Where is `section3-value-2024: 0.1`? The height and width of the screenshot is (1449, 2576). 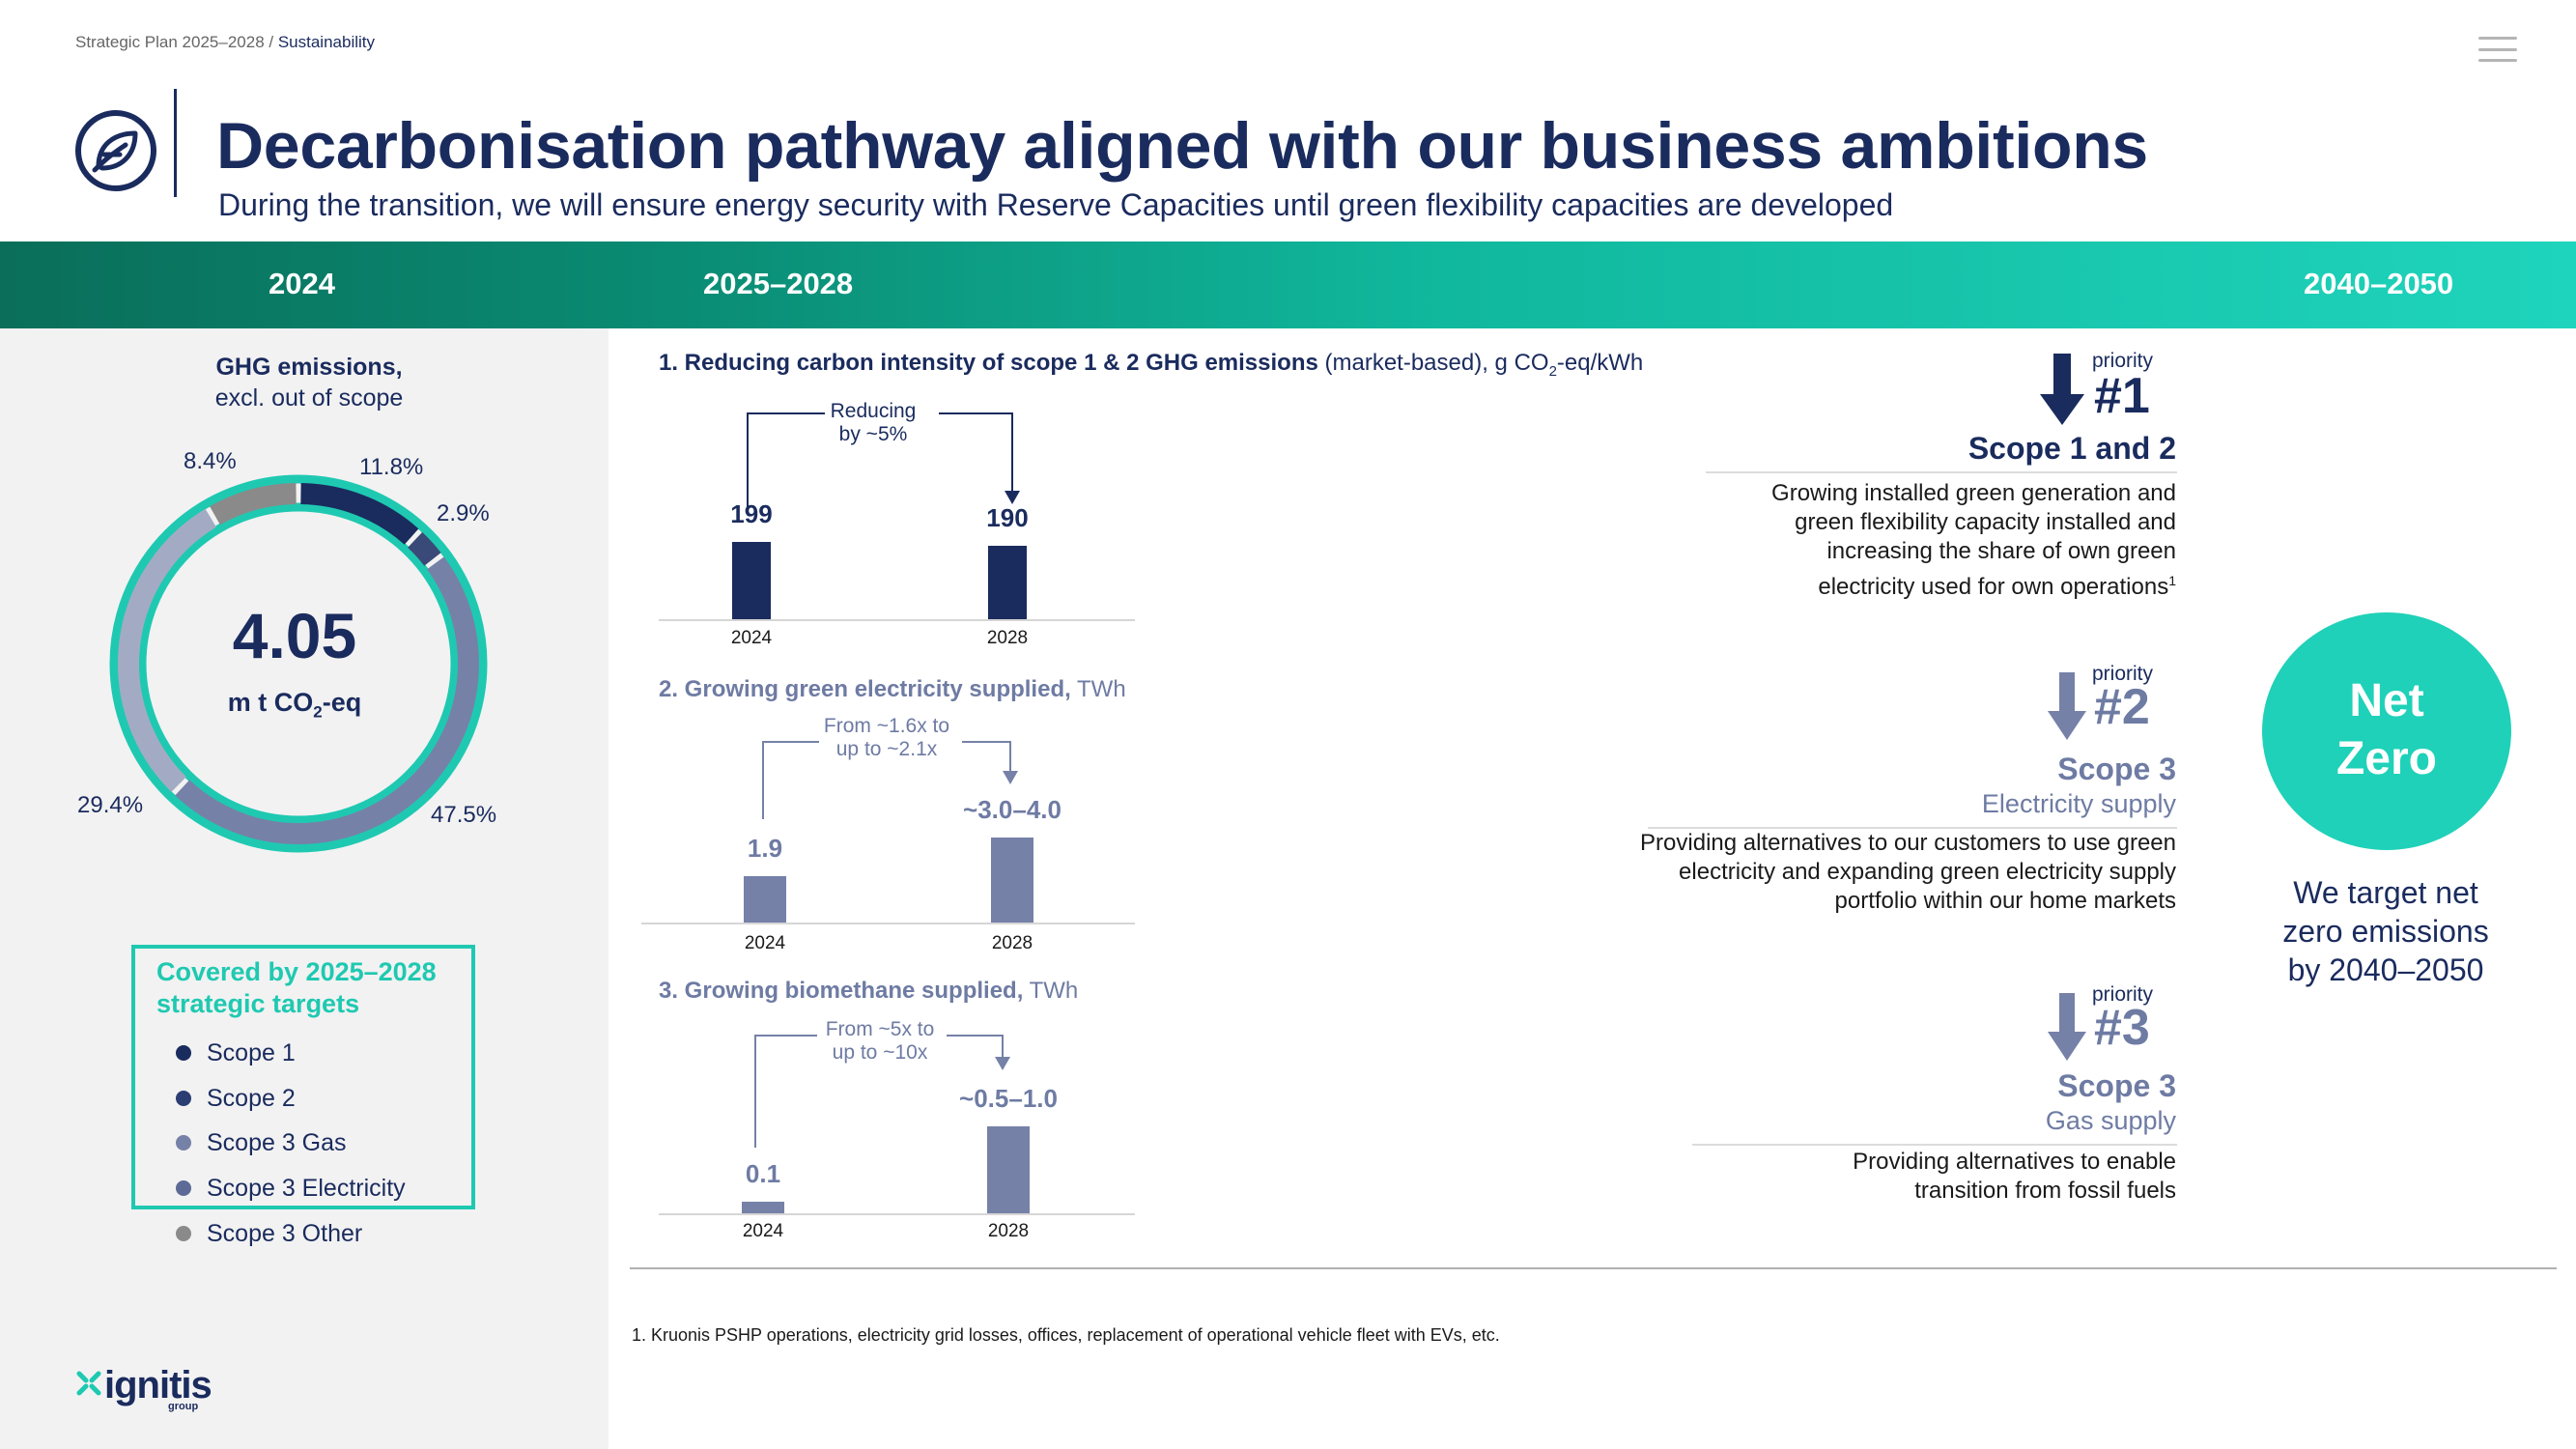
section3-value-2024: 0.1 is located at coordinates (763, 1173).